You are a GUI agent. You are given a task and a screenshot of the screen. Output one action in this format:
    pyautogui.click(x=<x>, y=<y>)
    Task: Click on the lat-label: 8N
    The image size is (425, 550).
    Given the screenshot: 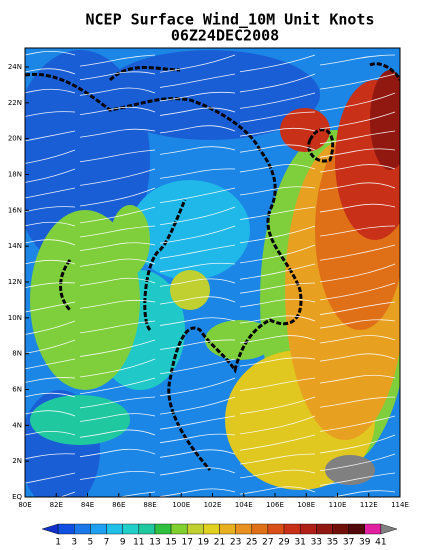 What is the action you would take?
    pyautogui.click(x=17, y=354)
    